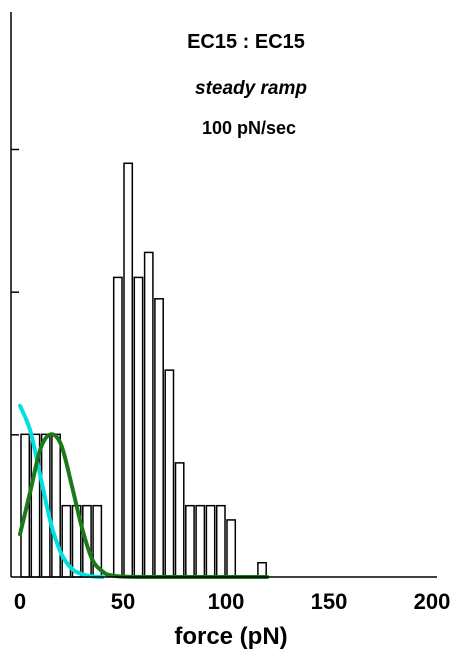  Describe the element at coordinates (251, 88) in the screenshot. I see `chart-subtitle: steady ramp` at that location.